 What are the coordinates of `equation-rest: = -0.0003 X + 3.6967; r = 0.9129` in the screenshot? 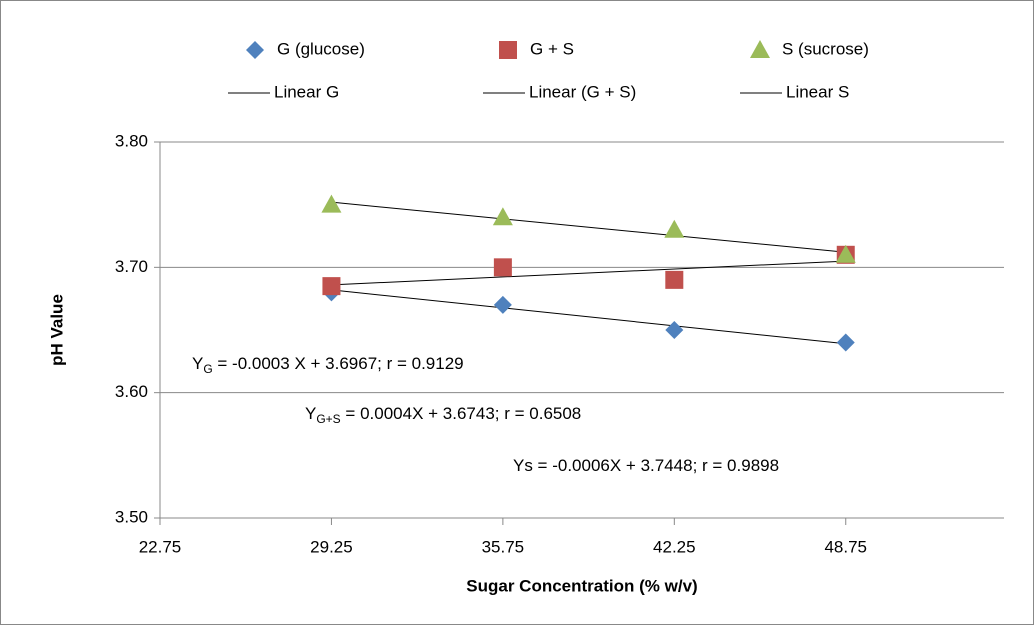 It's located at (338, 363).